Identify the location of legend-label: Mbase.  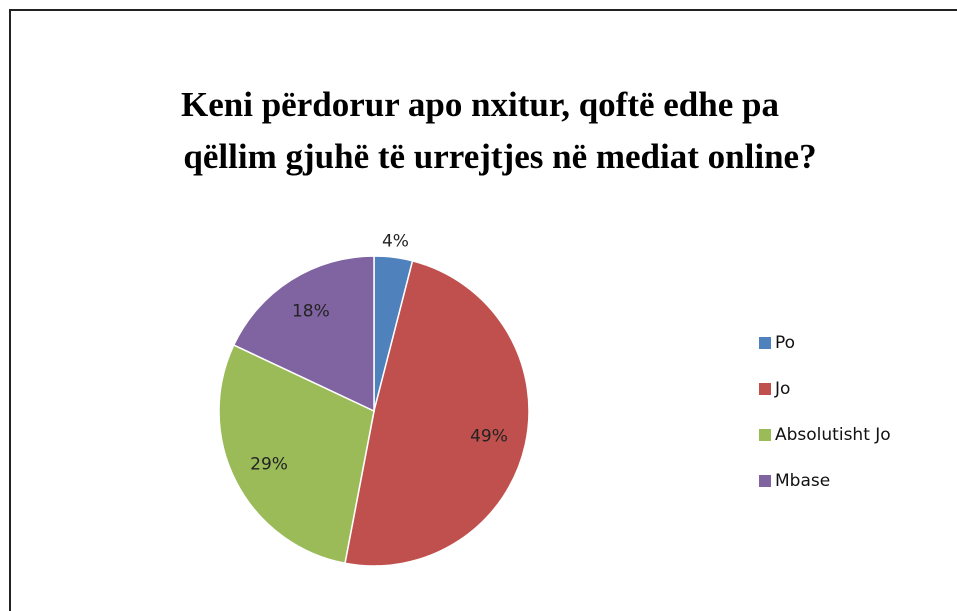
(802, 481).